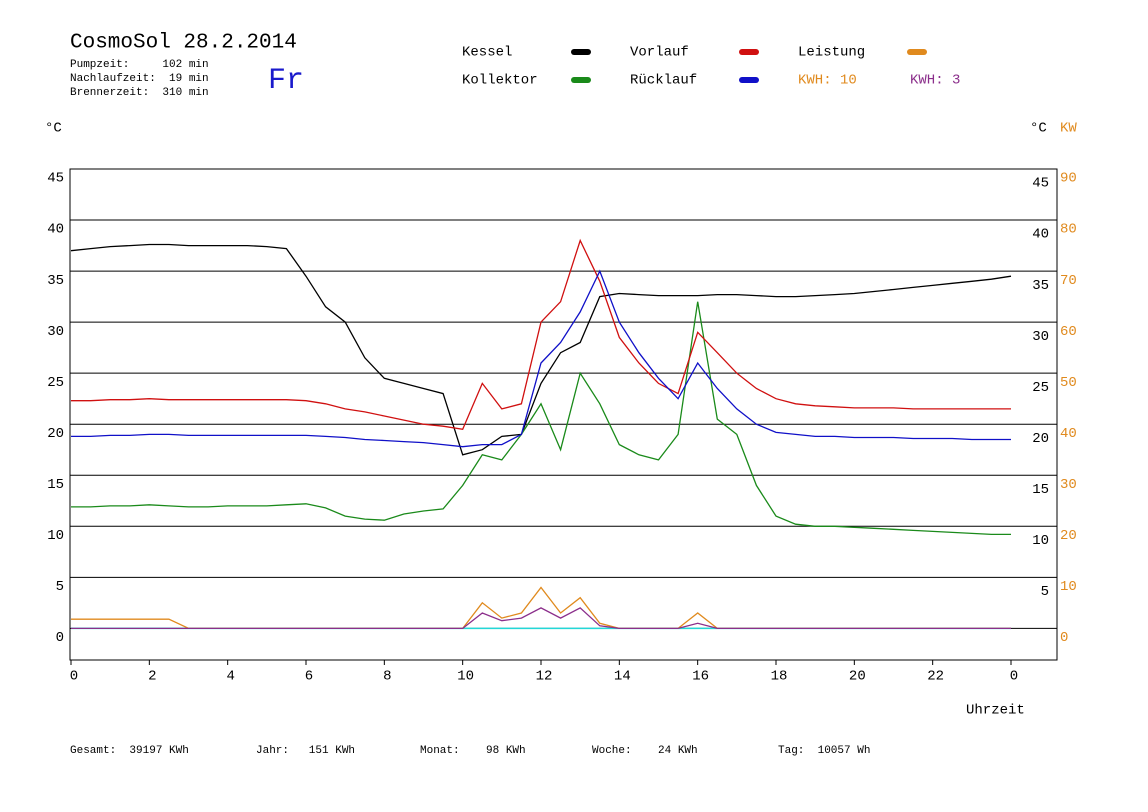 The image size is (1148, 812). What do you see at coordinates (1068, 230) in the screenshot?
I see `y2-tick-label: 80` at bounding box center [1068, 230].